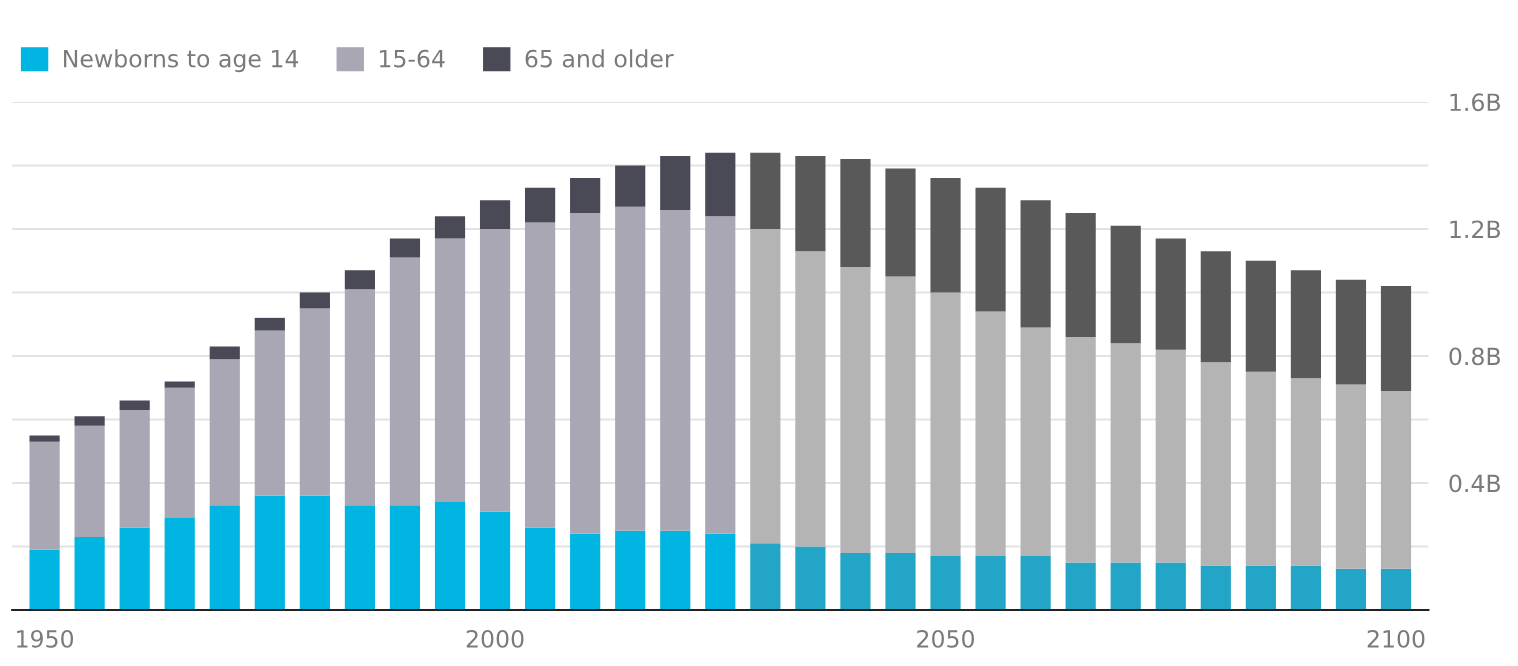 The width and height of the screenshot is (1518, 666). What do you see at coordinates (1396, 638) in the screenshot?
I see `x-tick-label: 2100` at bounding box center [1396, 638].